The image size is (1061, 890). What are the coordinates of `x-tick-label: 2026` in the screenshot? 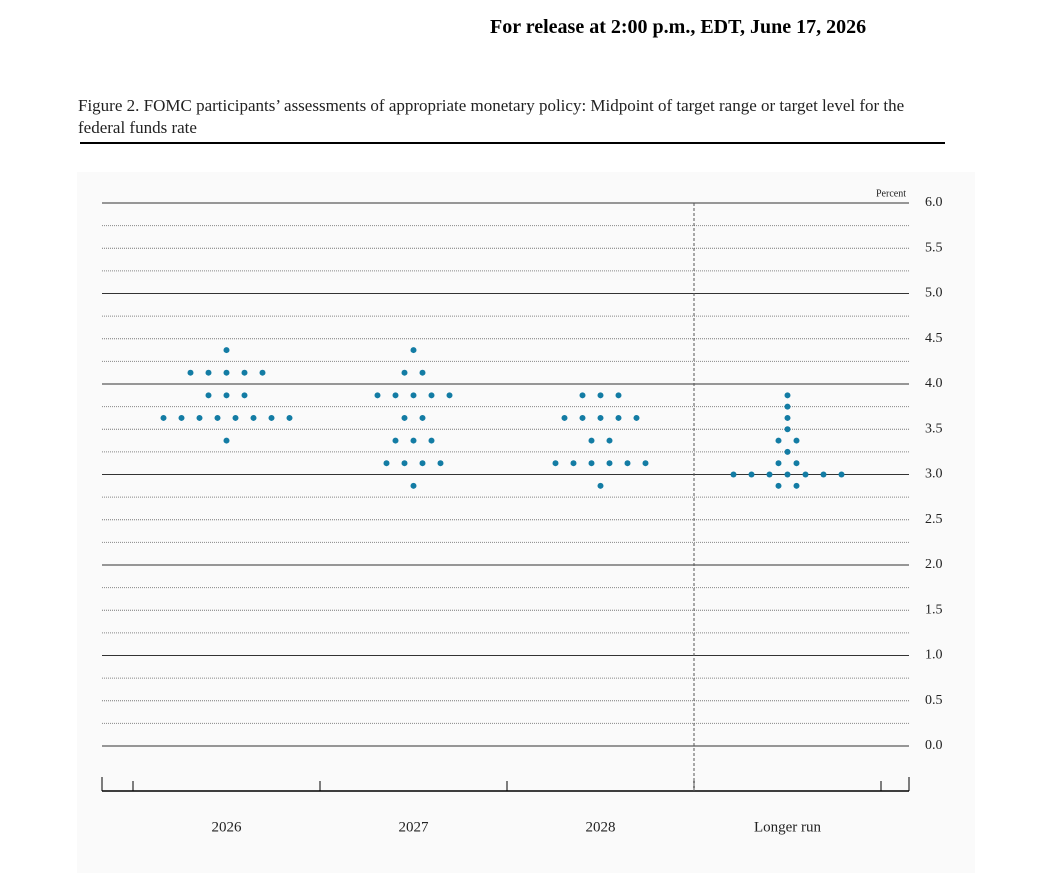 It's located at (227, 827).